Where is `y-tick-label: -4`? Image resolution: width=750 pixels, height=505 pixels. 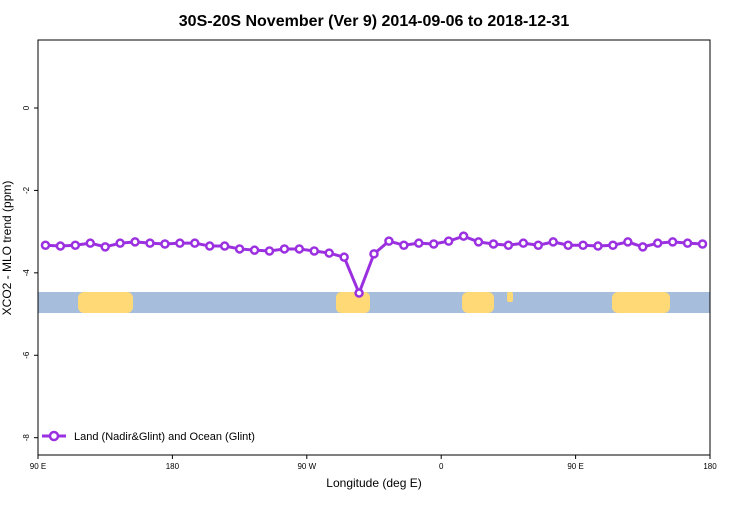
y-tick-label: -4 is located at coordinates (26, 273).